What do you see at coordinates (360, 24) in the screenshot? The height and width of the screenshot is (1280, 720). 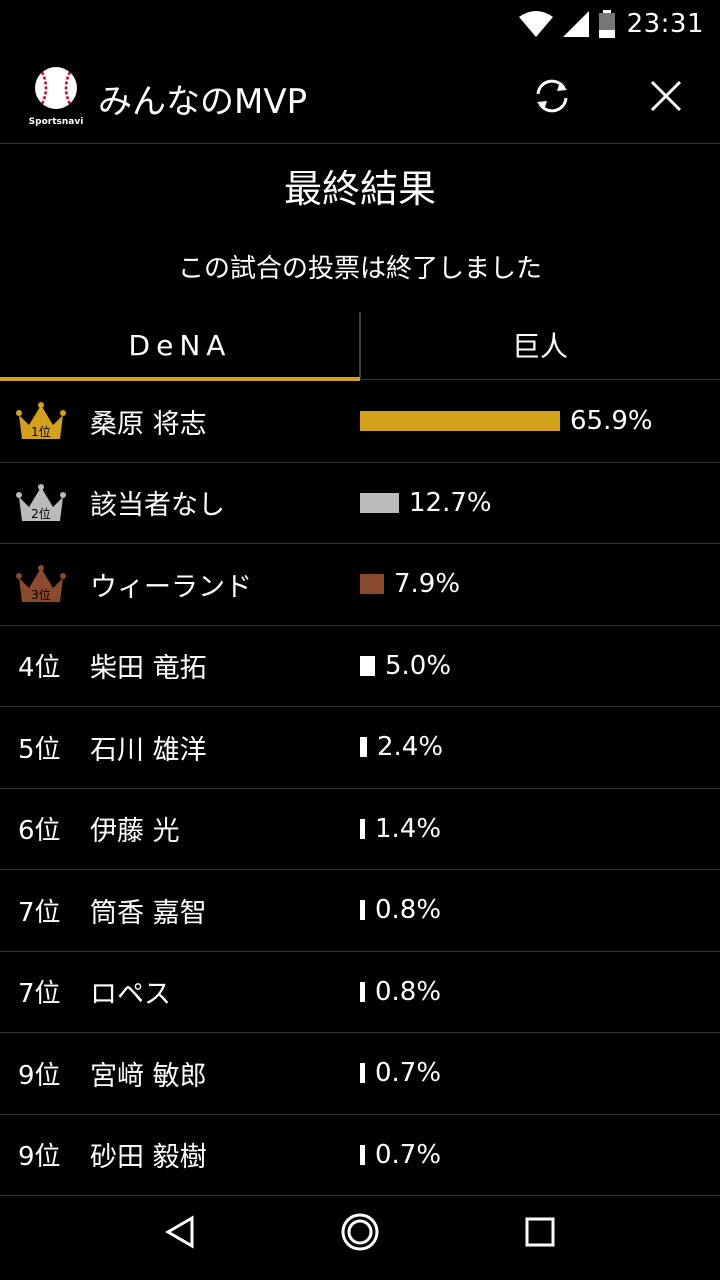 I see `status-bar: 23:31` at bounding box center [360, 24].